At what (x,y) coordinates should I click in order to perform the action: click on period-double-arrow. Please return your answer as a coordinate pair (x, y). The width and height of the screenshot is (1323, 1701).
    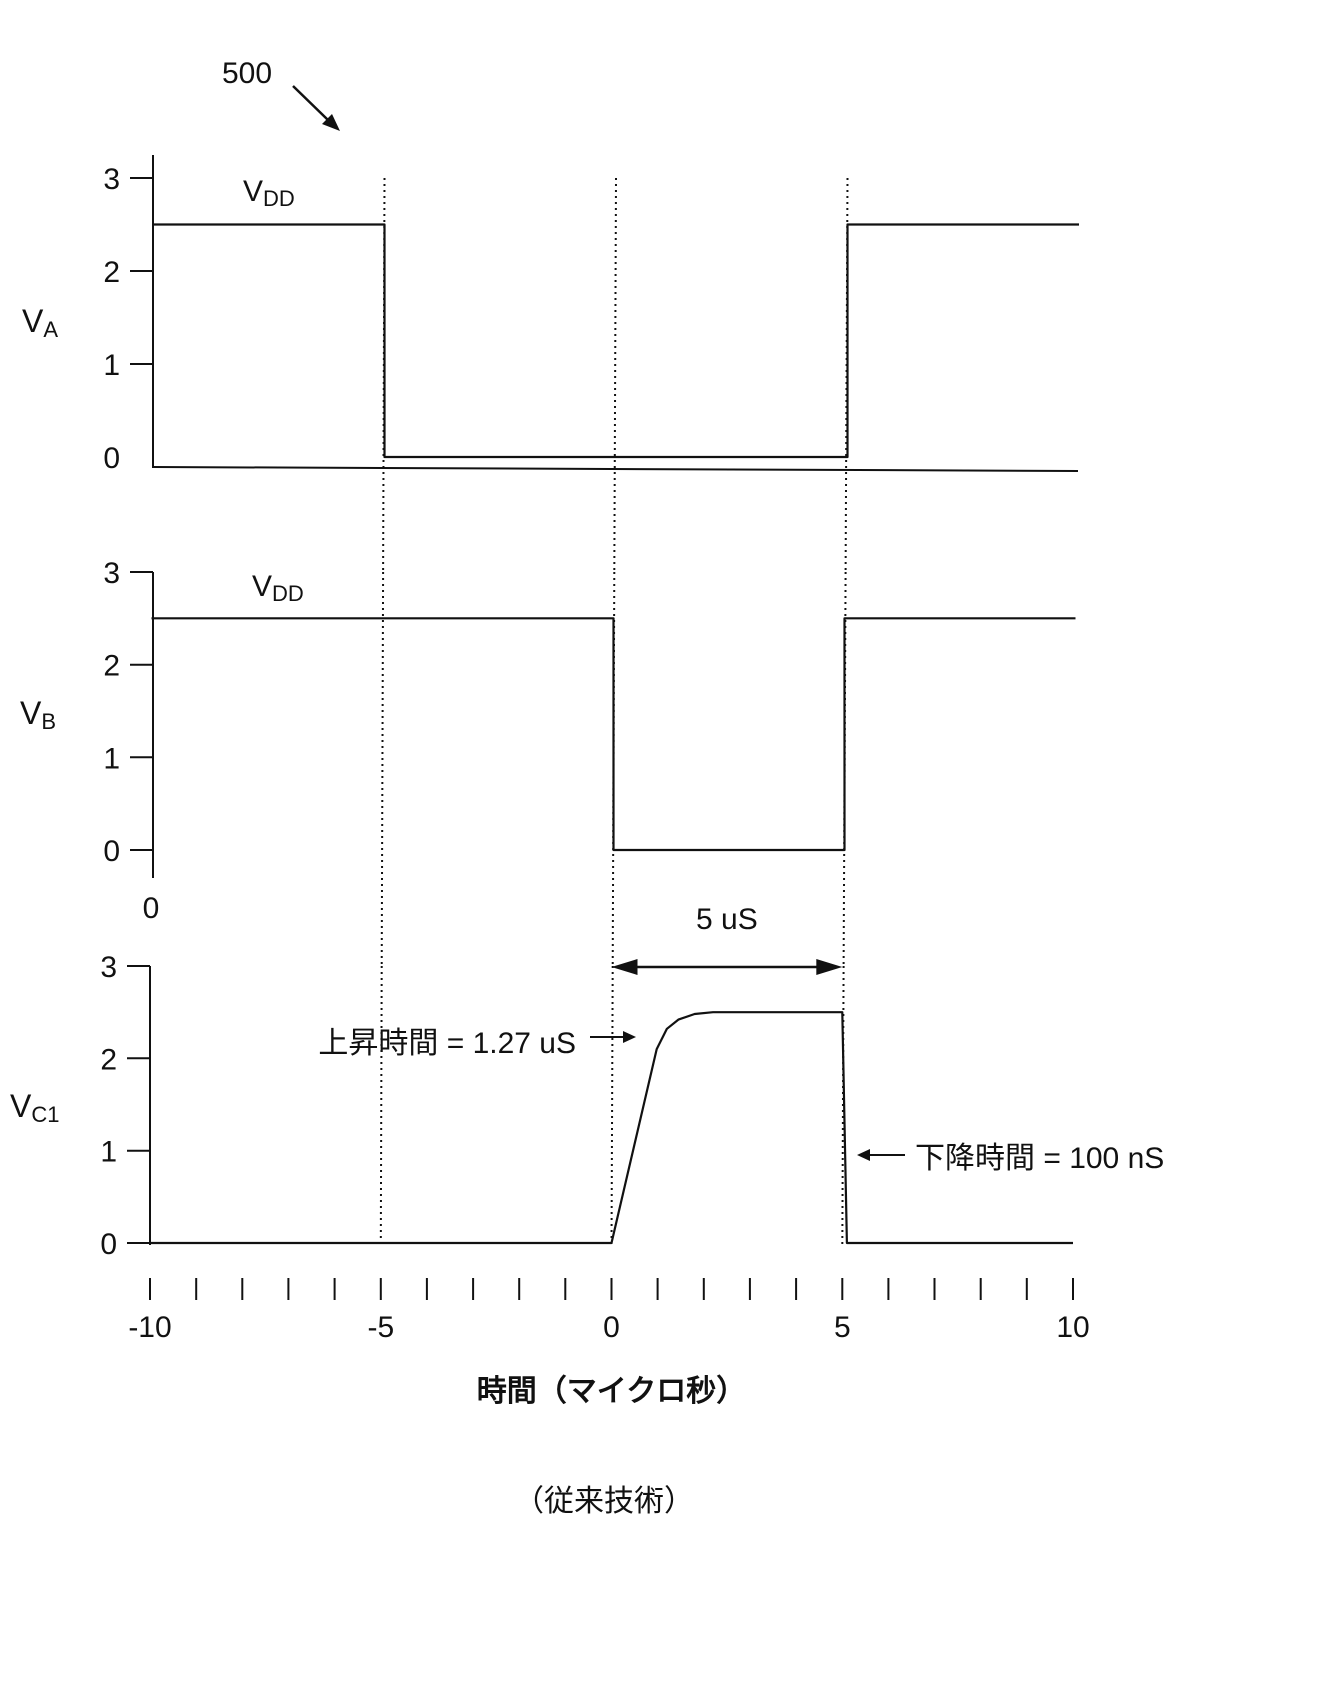
    Looking at the image, I should click on (727, 967).